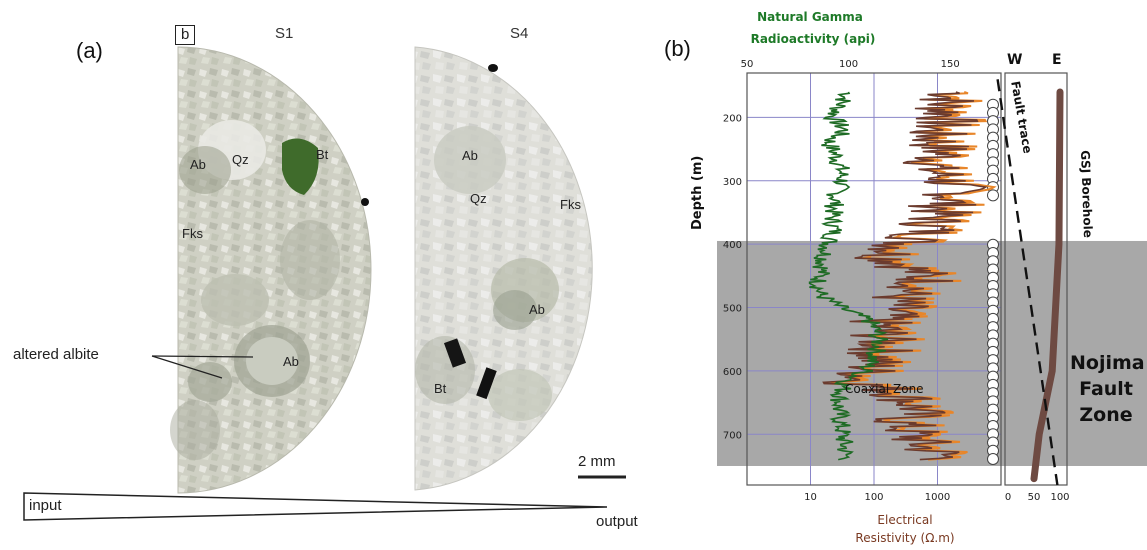 The image size is (1147, 550). What do you see at coordinates (677, 48) in the screenshot?
I see `panel-b-label: (b)` at bounding box center [677, 48].